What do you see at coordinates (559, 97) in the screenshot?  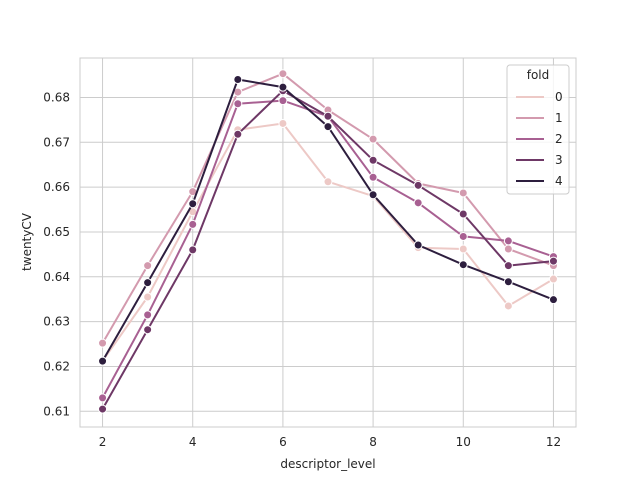 I see `legend-label: 0` at bounding box center [559, 97].